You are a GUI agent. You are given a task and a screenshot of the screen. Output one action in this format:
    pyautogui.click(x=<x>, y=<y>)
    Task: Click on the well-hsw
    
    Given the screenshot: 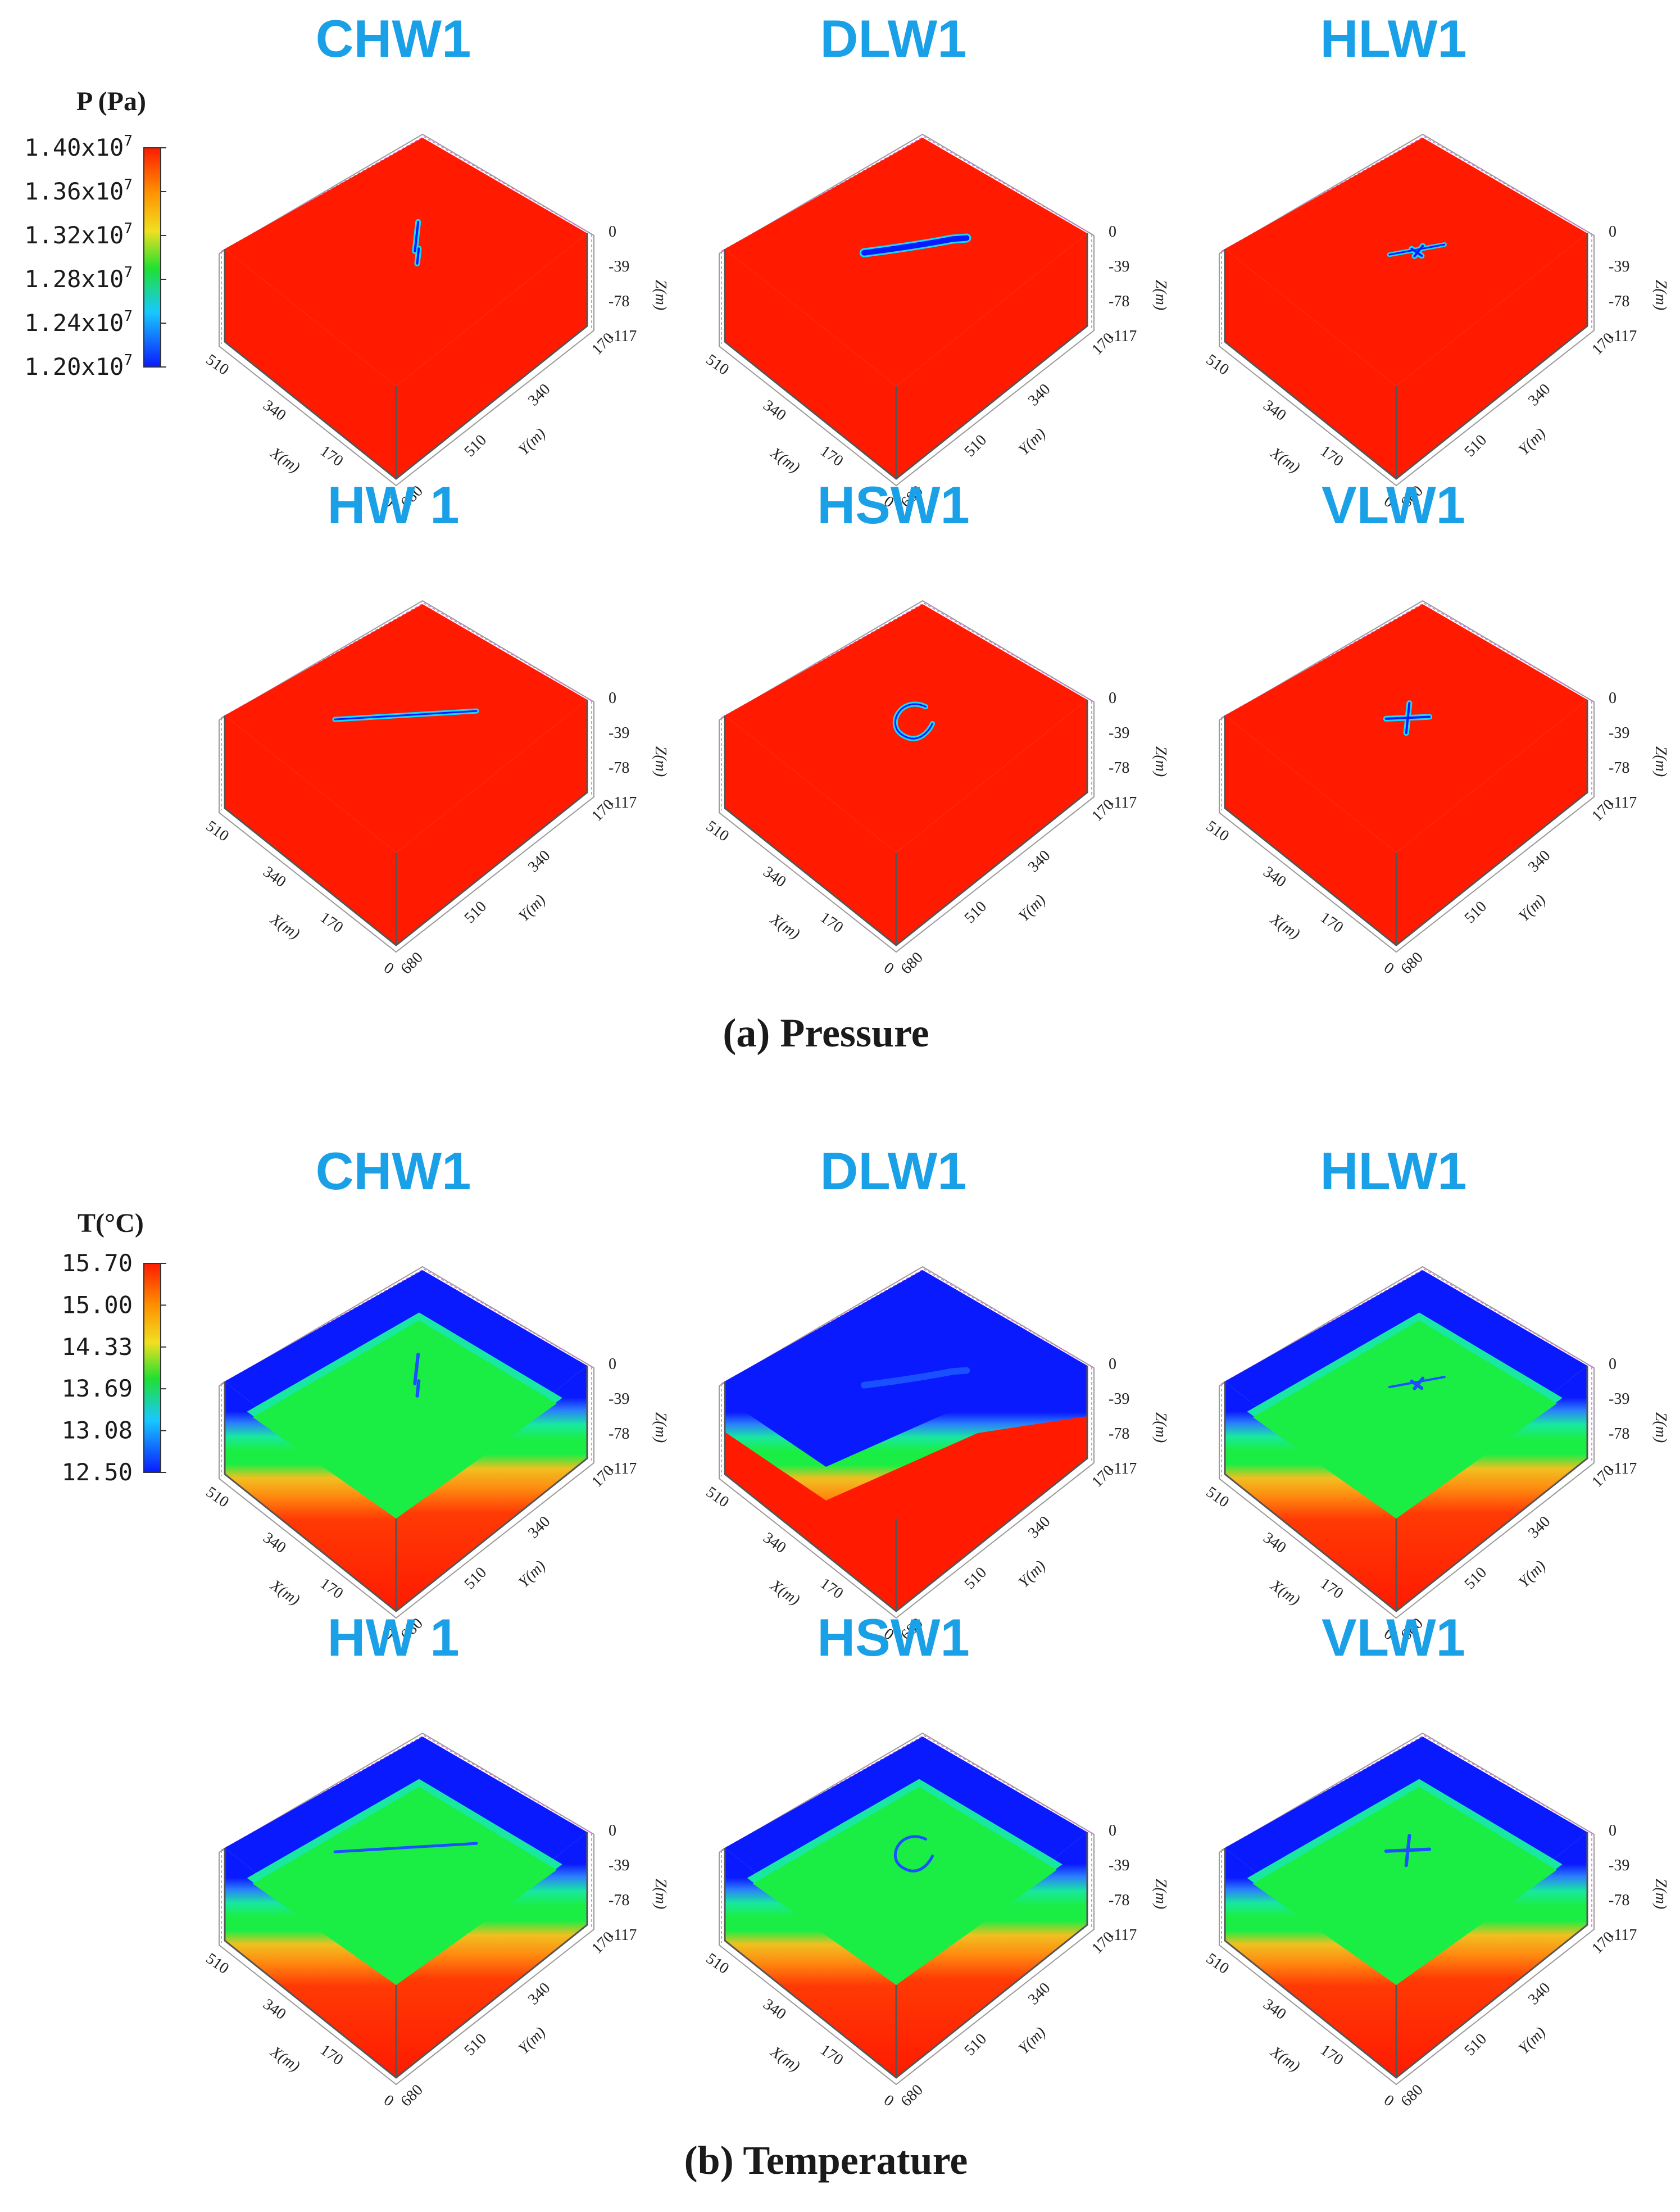 What is the action you would take?
    pyautogui.click(x=914, y=1854)
    